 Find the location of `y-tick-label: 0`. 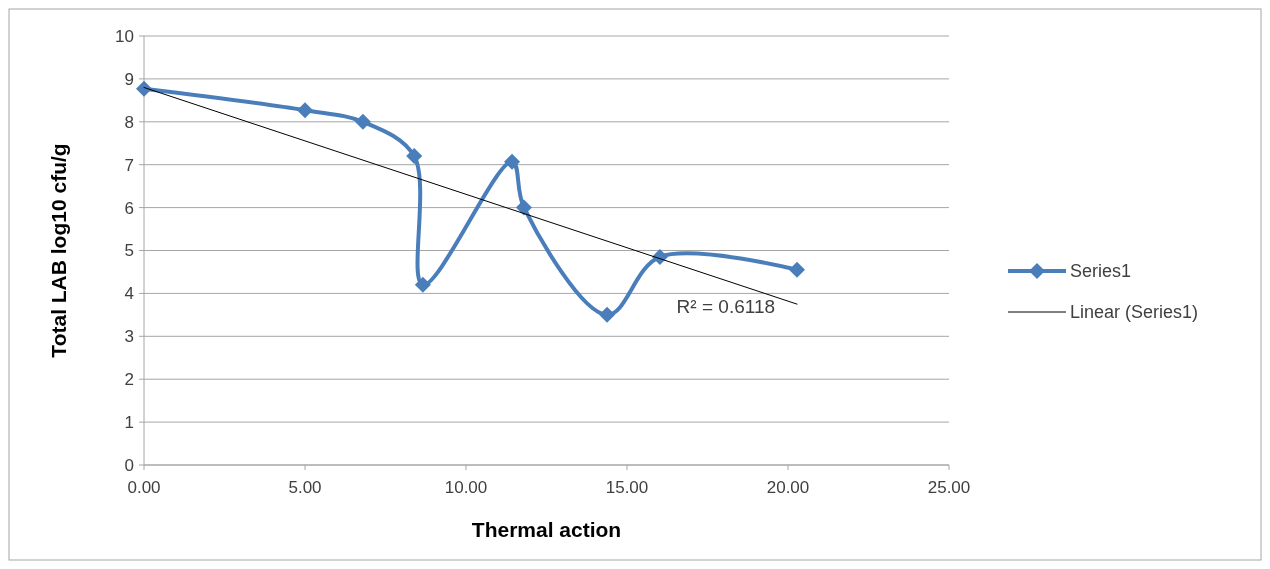

y-tick-label: 0 is located at coordinates (129, 465).